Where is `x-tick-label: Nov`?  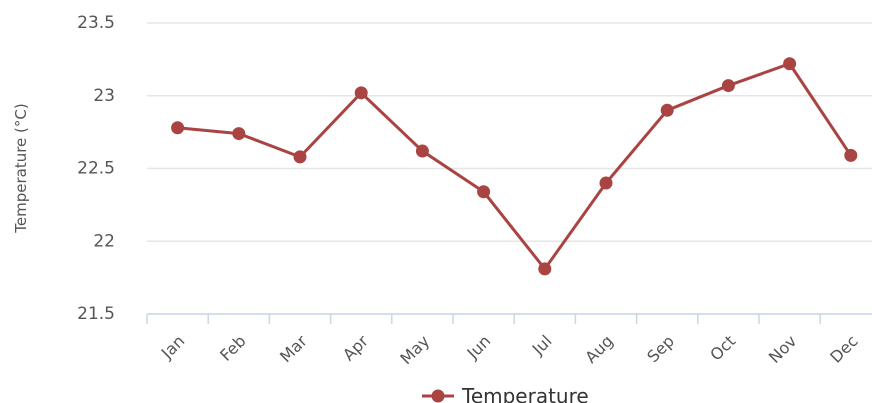
x-tick-label: Nov is located at coordinates (783, 349).